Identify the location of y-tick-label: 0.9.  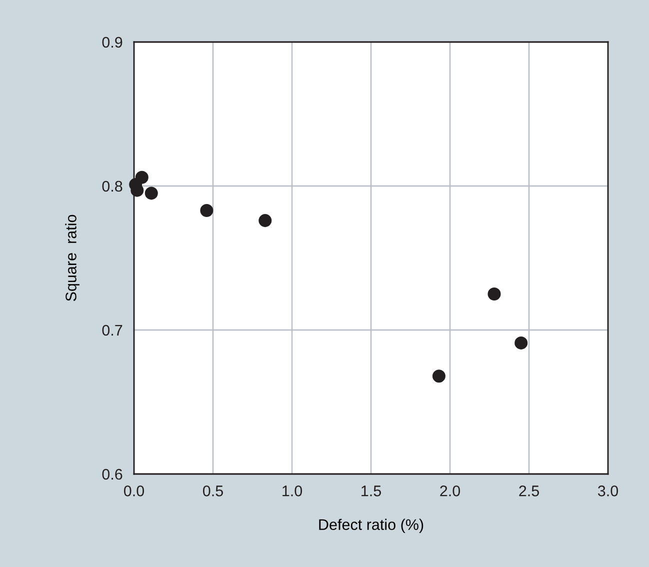
(112, 42).